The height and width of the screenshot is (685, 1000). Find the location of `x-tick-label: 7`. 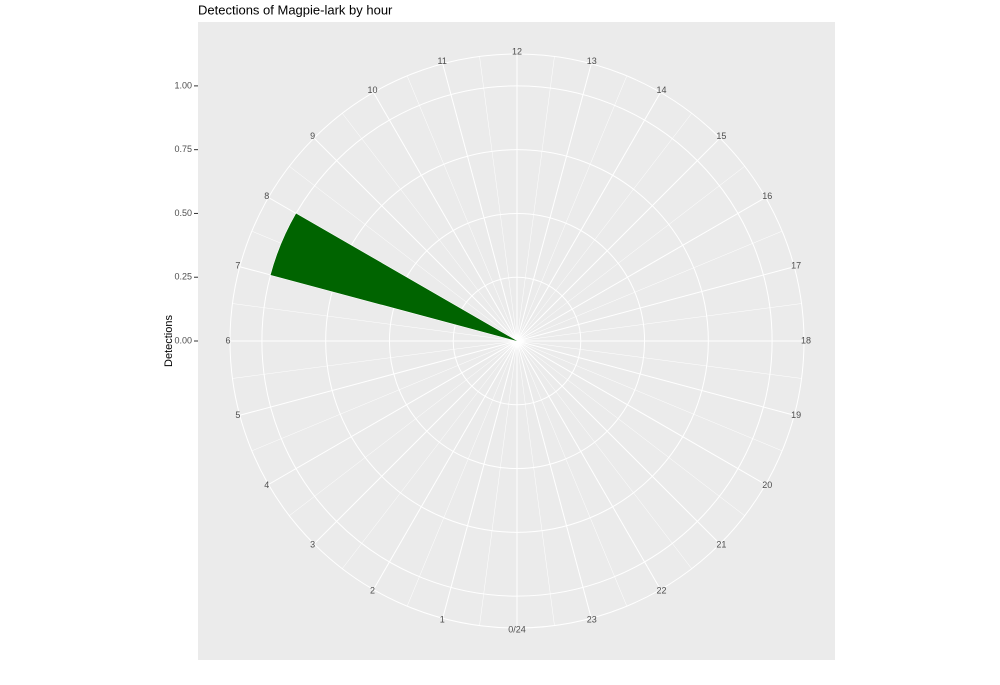

x-tick-label: 7 is located at coordinates (237, 266).